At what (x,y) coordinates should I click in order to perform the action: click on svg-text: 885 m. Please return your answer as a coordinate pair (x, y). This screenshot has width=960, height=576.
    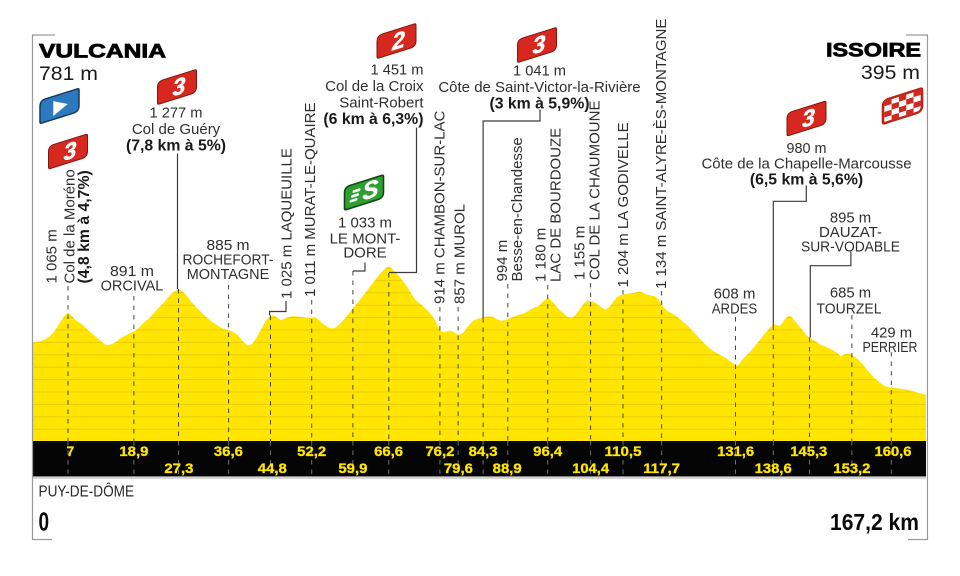
    Looking at the image, I should click on (228, 245).